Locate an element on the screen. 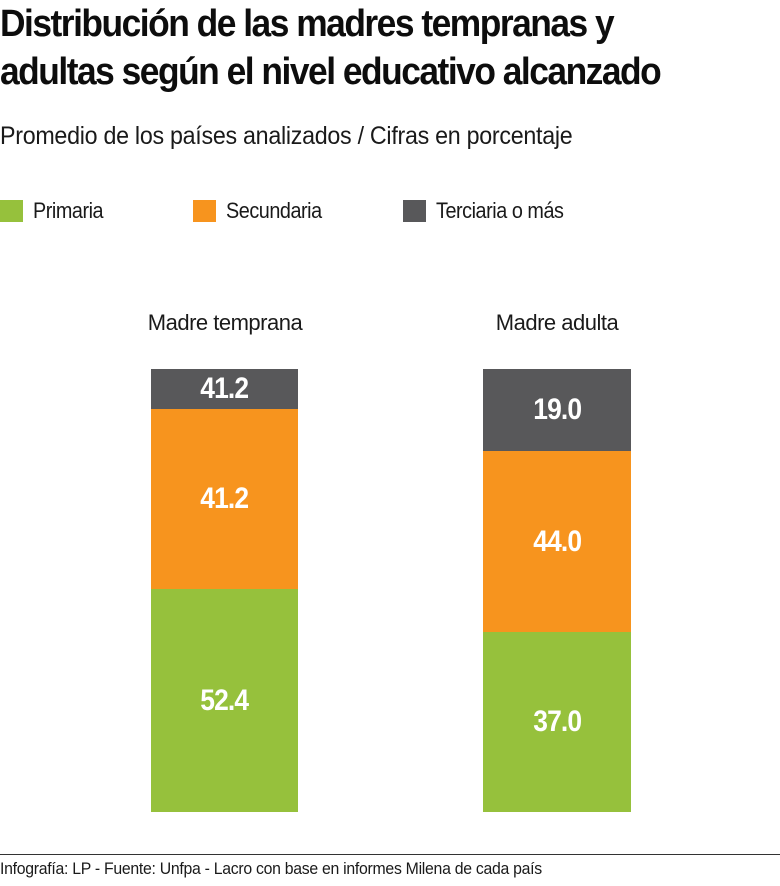  segment-secundaria: 41.2 is located at coordinates (224, 499).